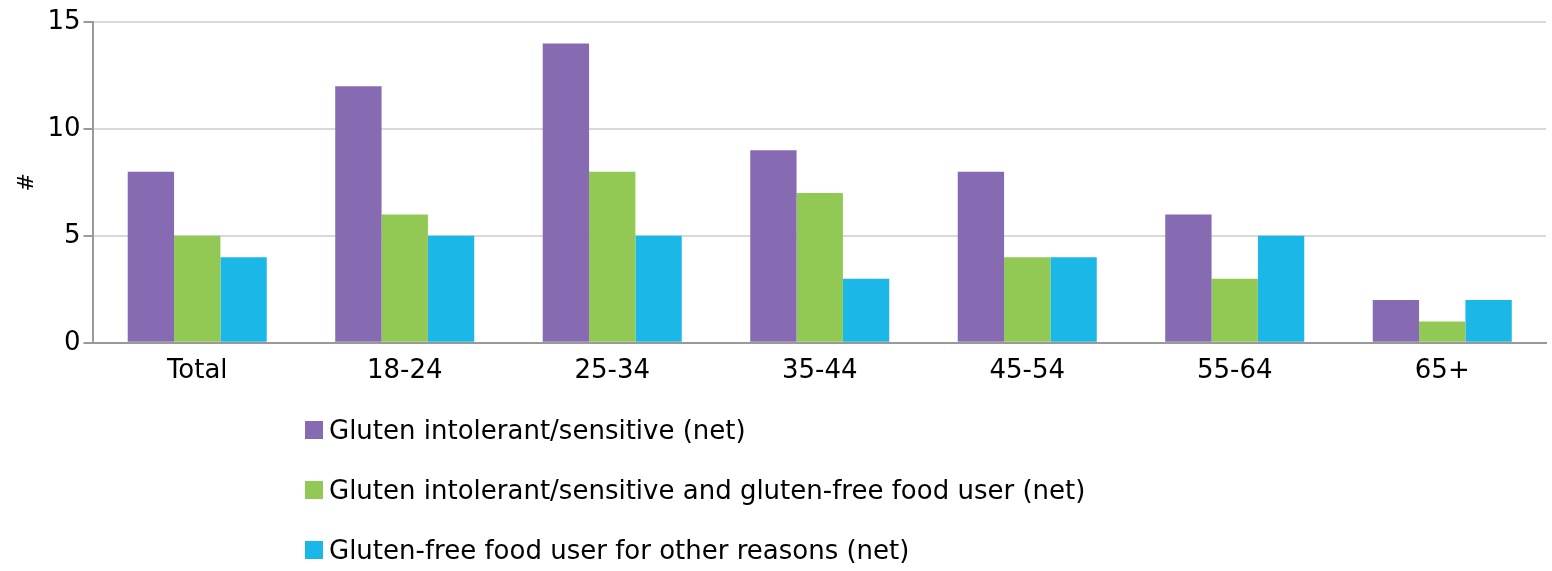 The width and height of the screenshot is (1552, 571). Describe the element at coordinates (1234, 369) in the screenshot. I see `x-tick-label: 55-64` at that location.